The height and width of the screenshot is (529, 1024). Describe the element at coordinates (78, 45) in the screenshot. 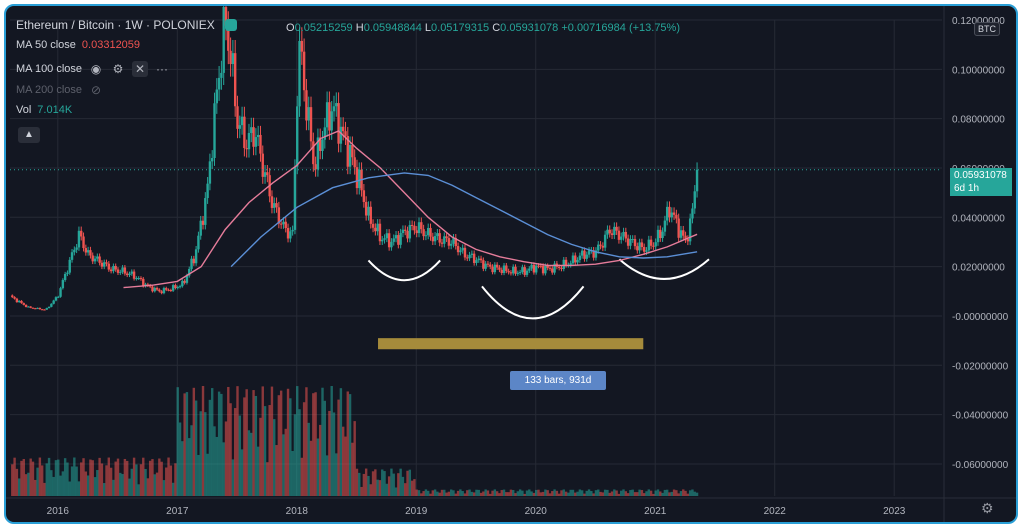

I see `legend-ma50: MA 50 close 0.03312059` at that location.